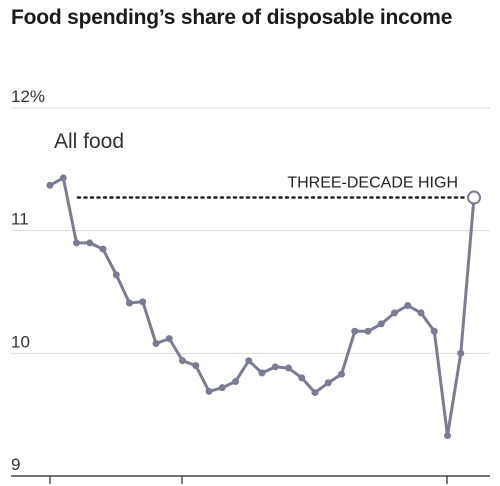 This screenshot has width=500, height=486. What do you see at coordinates (89, 141) in the screenshot?
I see `series-label-all-food: All food` at bounding box center [89, 141].